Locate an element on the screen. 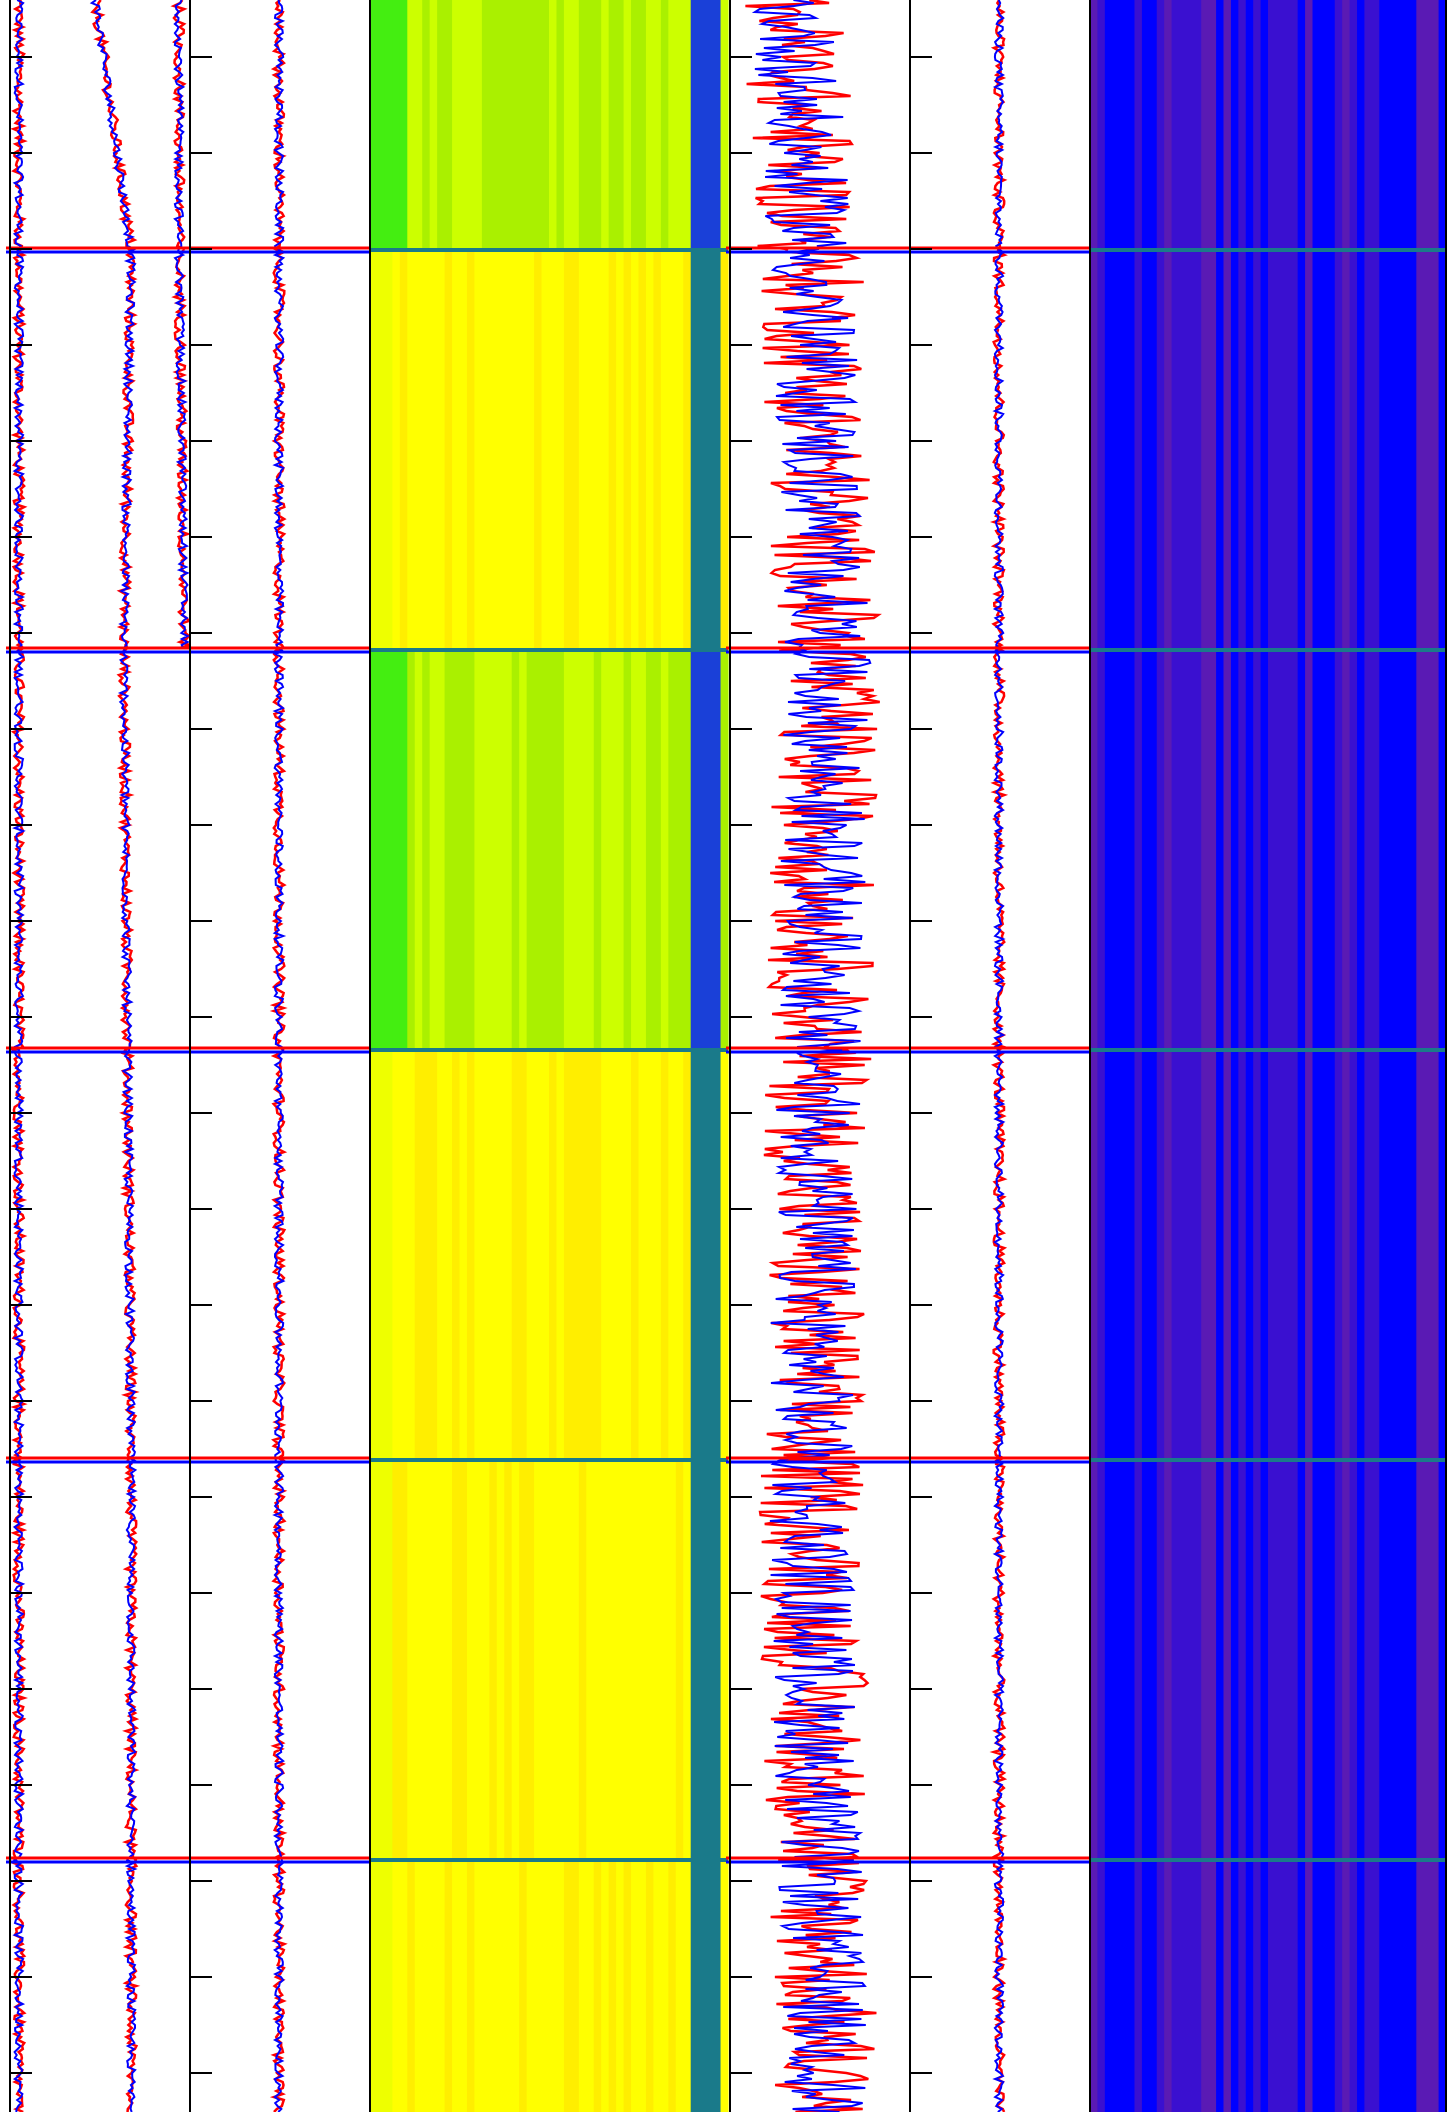 The height and width of the screenshot is (2112, 1448). trace-series-3-secondary is located at coordinates (181, 324).